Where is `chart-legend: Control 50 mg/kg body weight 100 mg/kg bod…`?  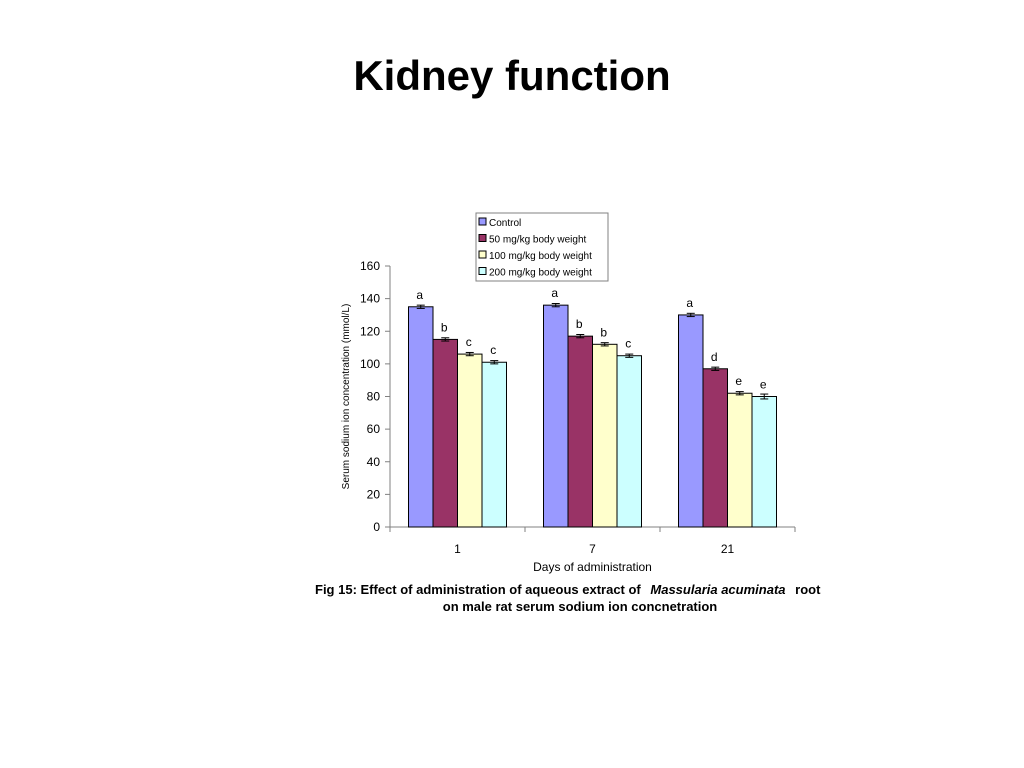 chart-legend: Control 50 mg/kg body weight 100 mg/kg bod… is located at coordinates (542, 247).